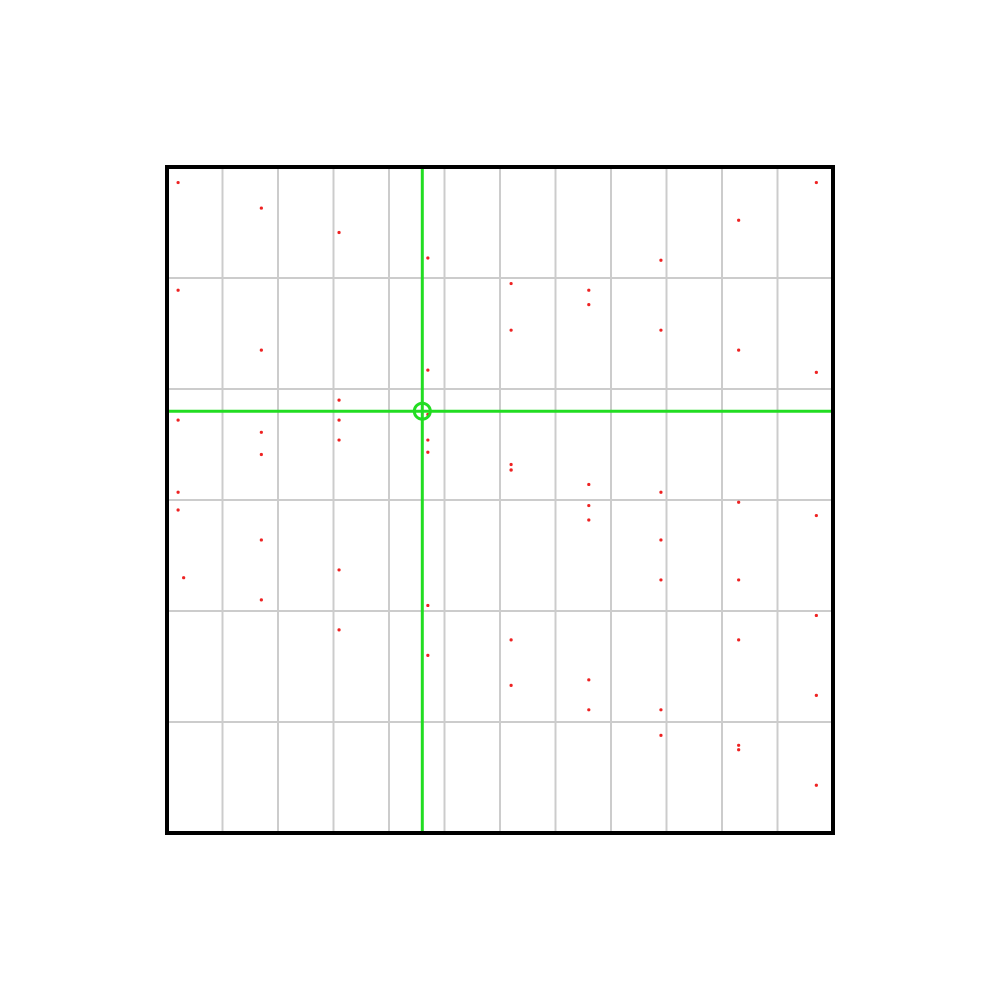 The width and height of the screenshot is (1000, 1000). Describe the element at coordinates (422, 411) in the screenshot. I see `cursor-marker` at that location.